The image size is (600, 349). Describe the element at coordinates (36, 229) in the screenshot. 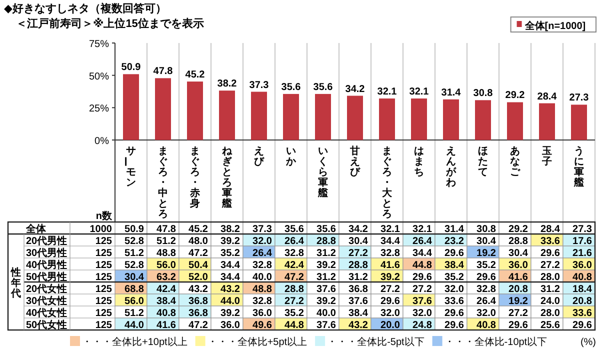

I see `row-label: 全体` at that location.